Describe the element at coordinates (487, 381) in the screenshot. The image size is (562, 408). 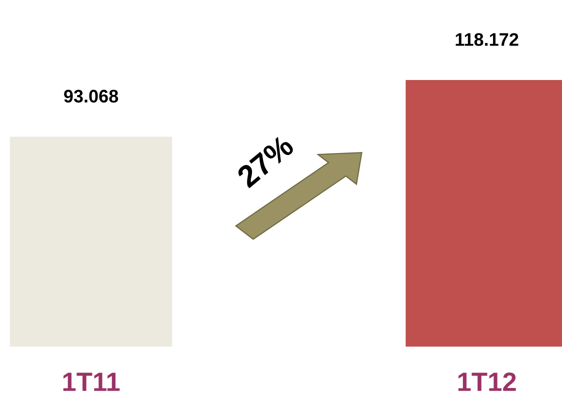
I see `x-tick-label: 1T12` at that location.